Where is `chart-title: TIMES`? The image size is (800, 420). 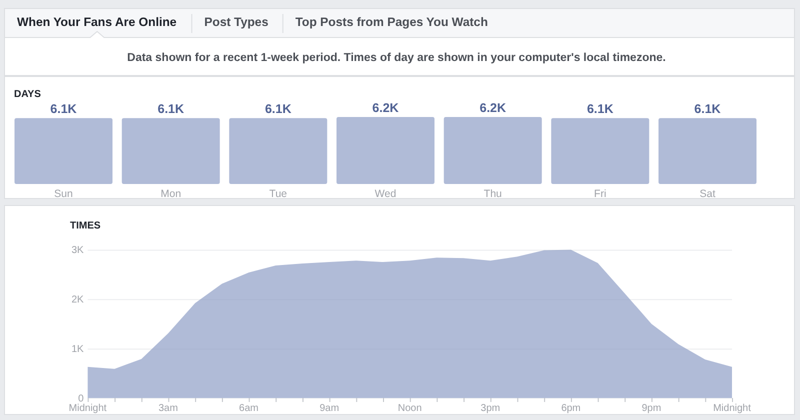 chart-title: TIMES is located at coordinates (85, 226).